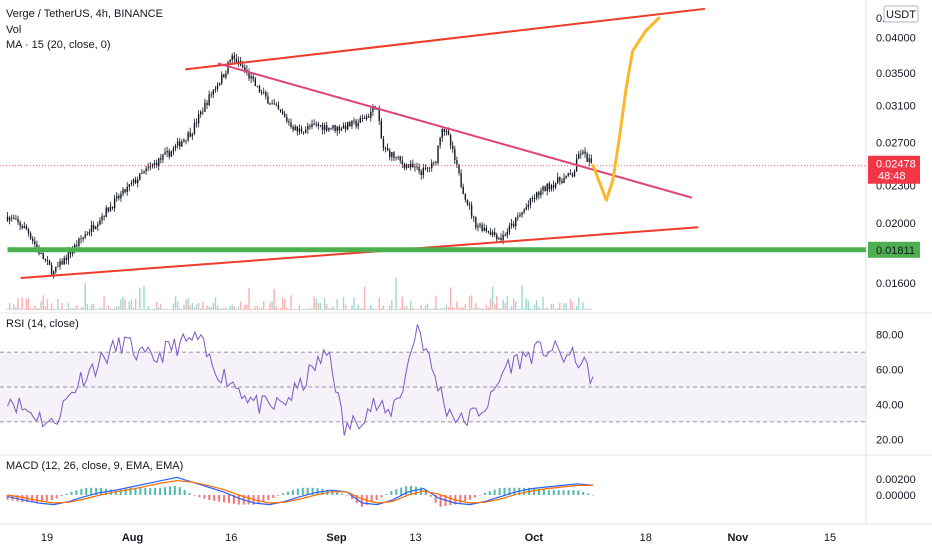  Describe the element at coordinates (896, 224) in the screenshot. I see `price-tick-label: 0.02000` at that location.